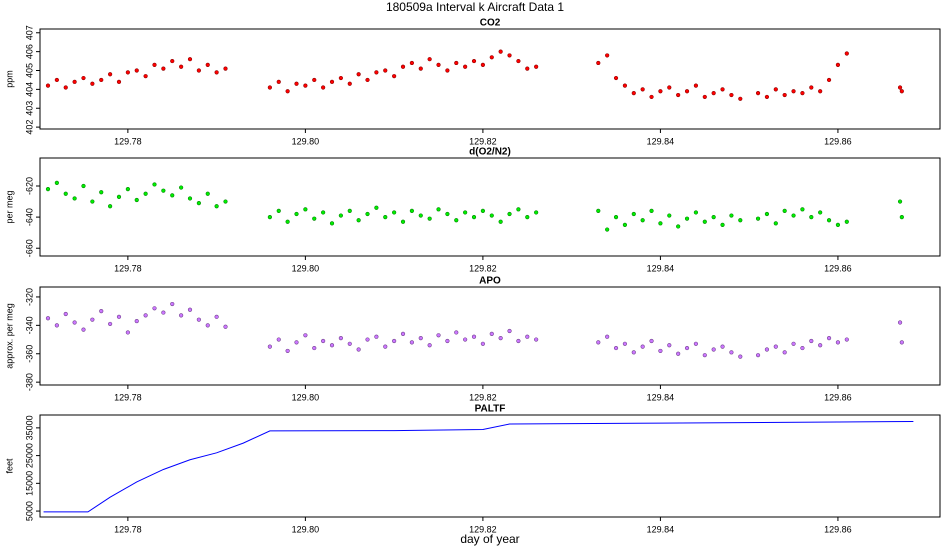 The width and height of the screenshot is (950, 550). I want to click on x-tick-label: 129.86, so click(838, 397).